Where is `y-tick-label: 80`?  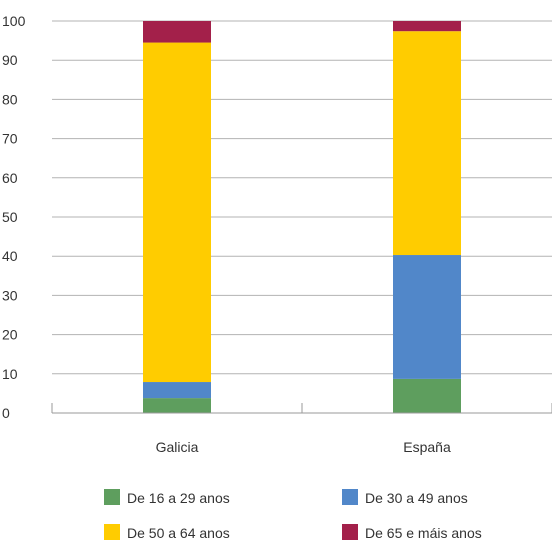
y-tick-label: 80 is located at coordinates (10, 99).